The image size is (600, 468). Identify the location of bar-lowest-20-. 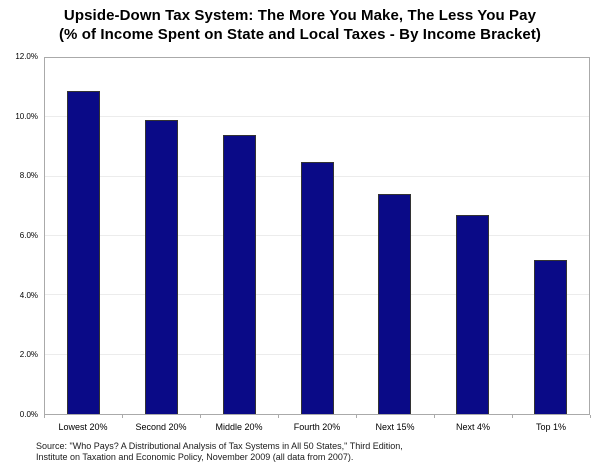
(84, 252).